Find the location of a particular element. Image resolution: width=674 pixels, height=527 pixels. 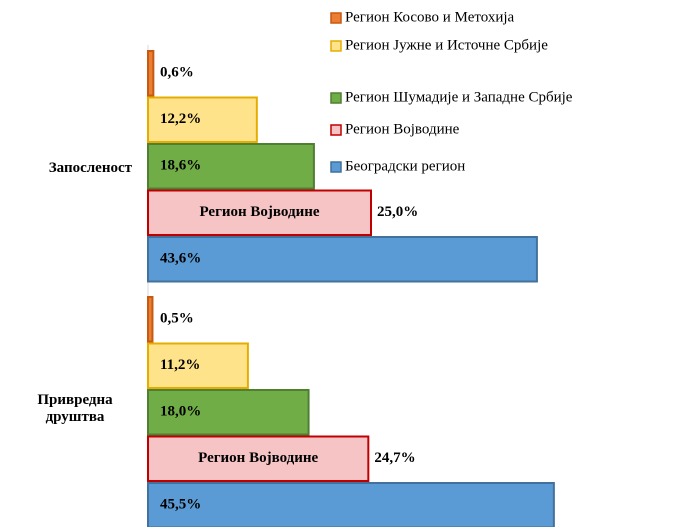

legend-label: Београдски регион is located at coordinates (405, 166).